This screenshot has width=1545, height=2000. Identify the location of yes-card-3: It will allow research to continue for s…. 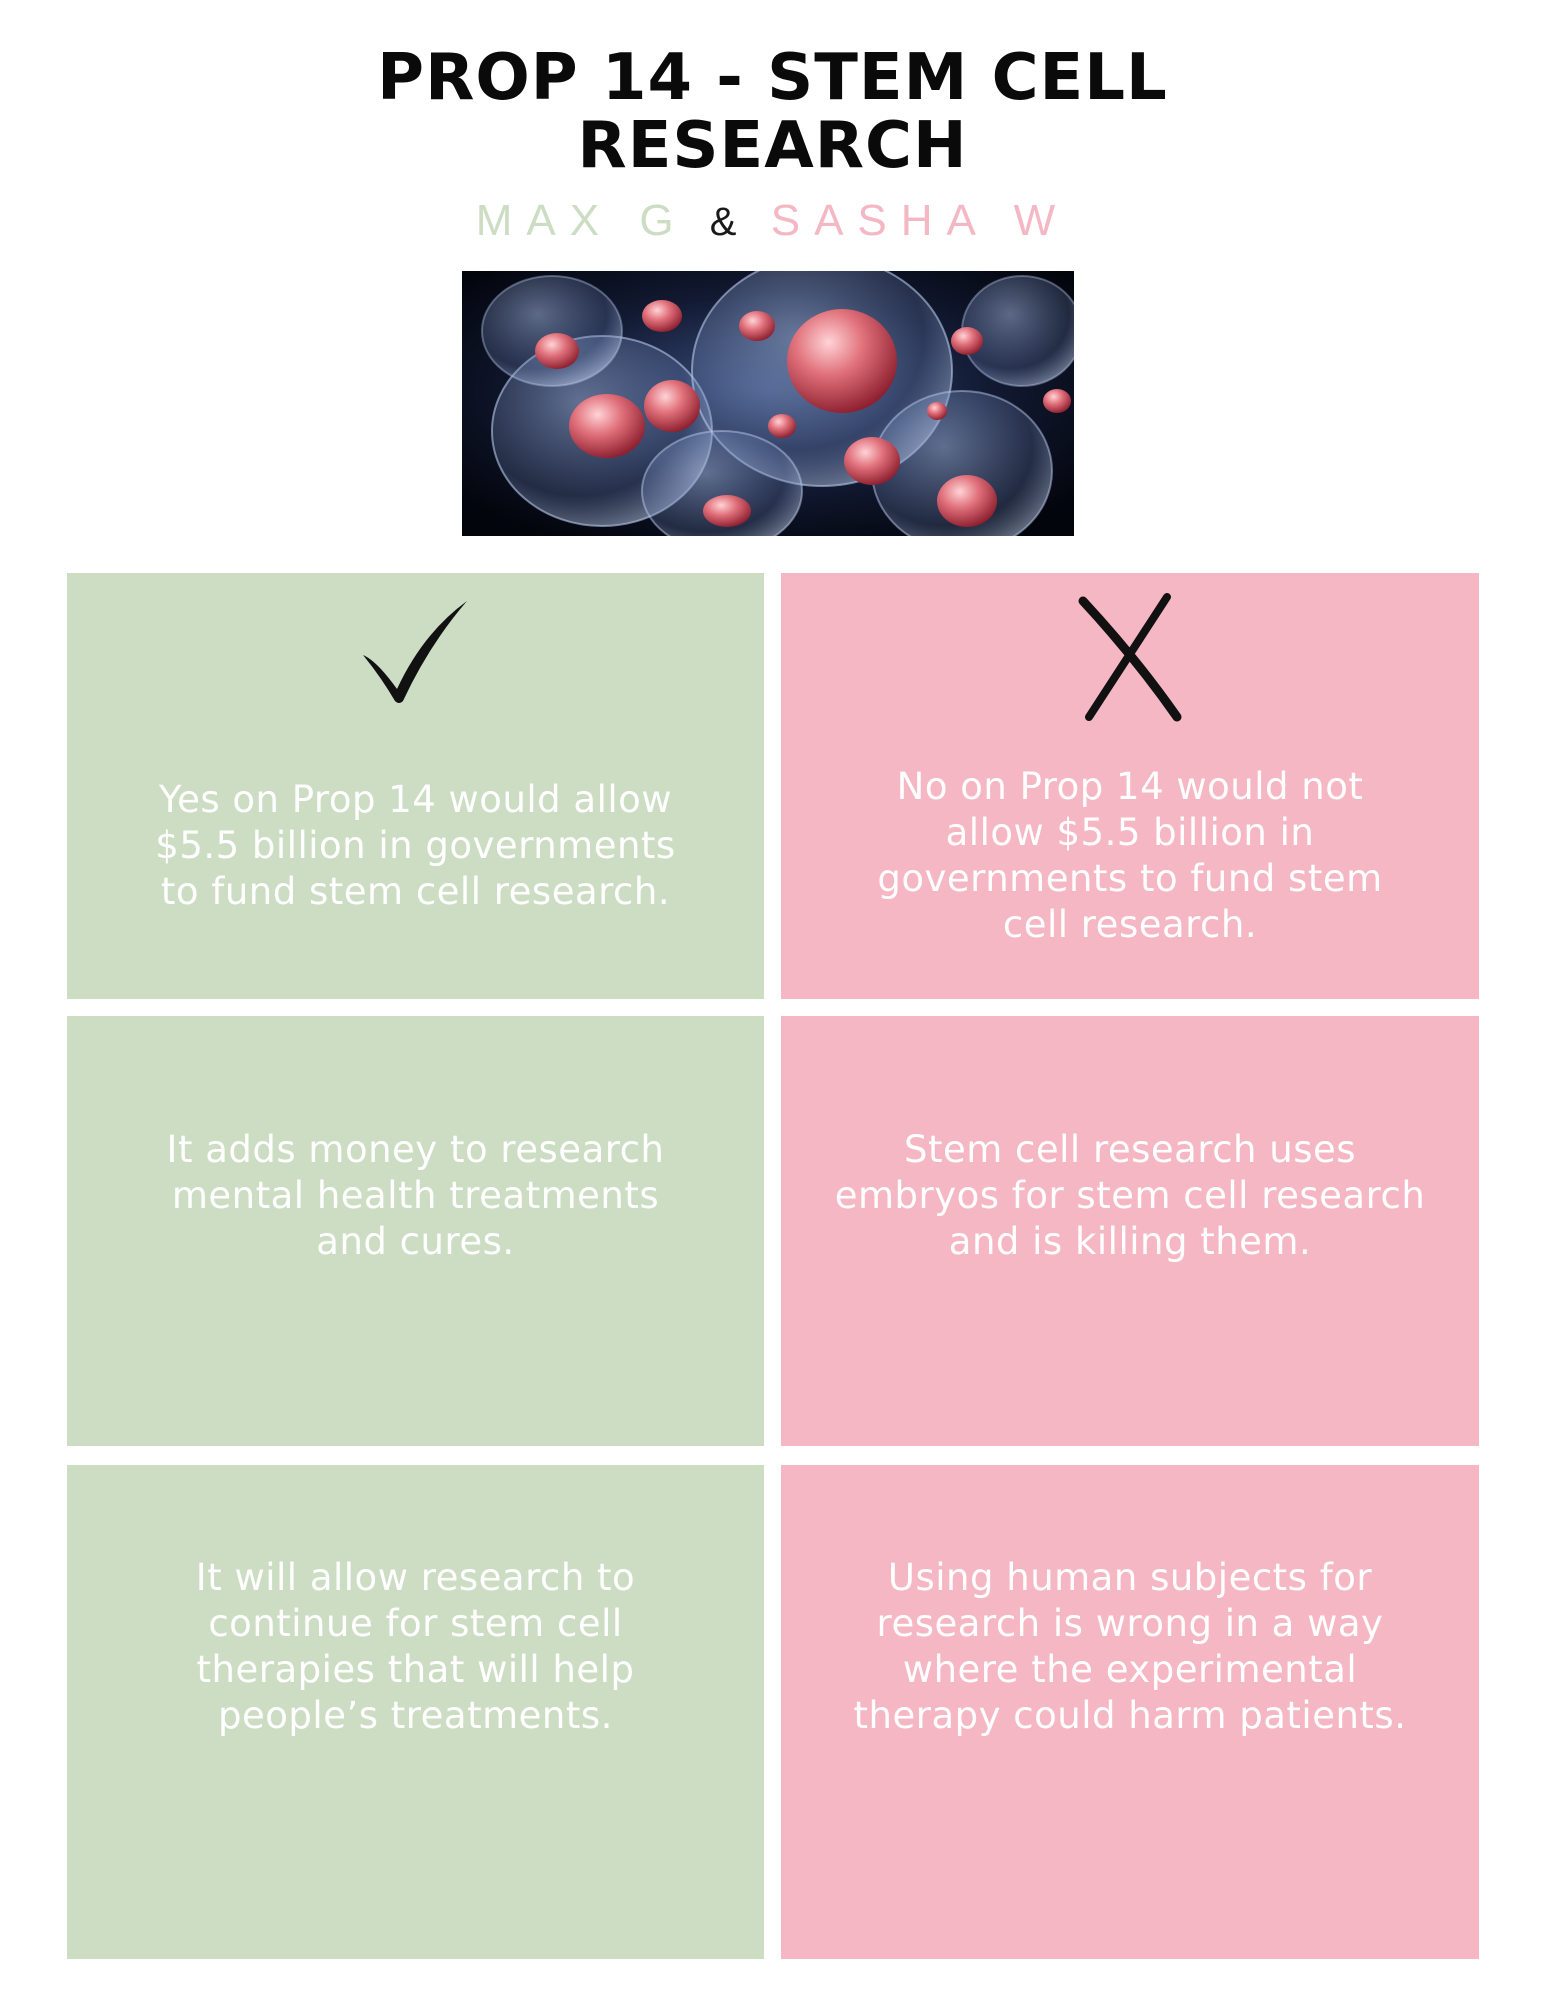
(415, 1712).